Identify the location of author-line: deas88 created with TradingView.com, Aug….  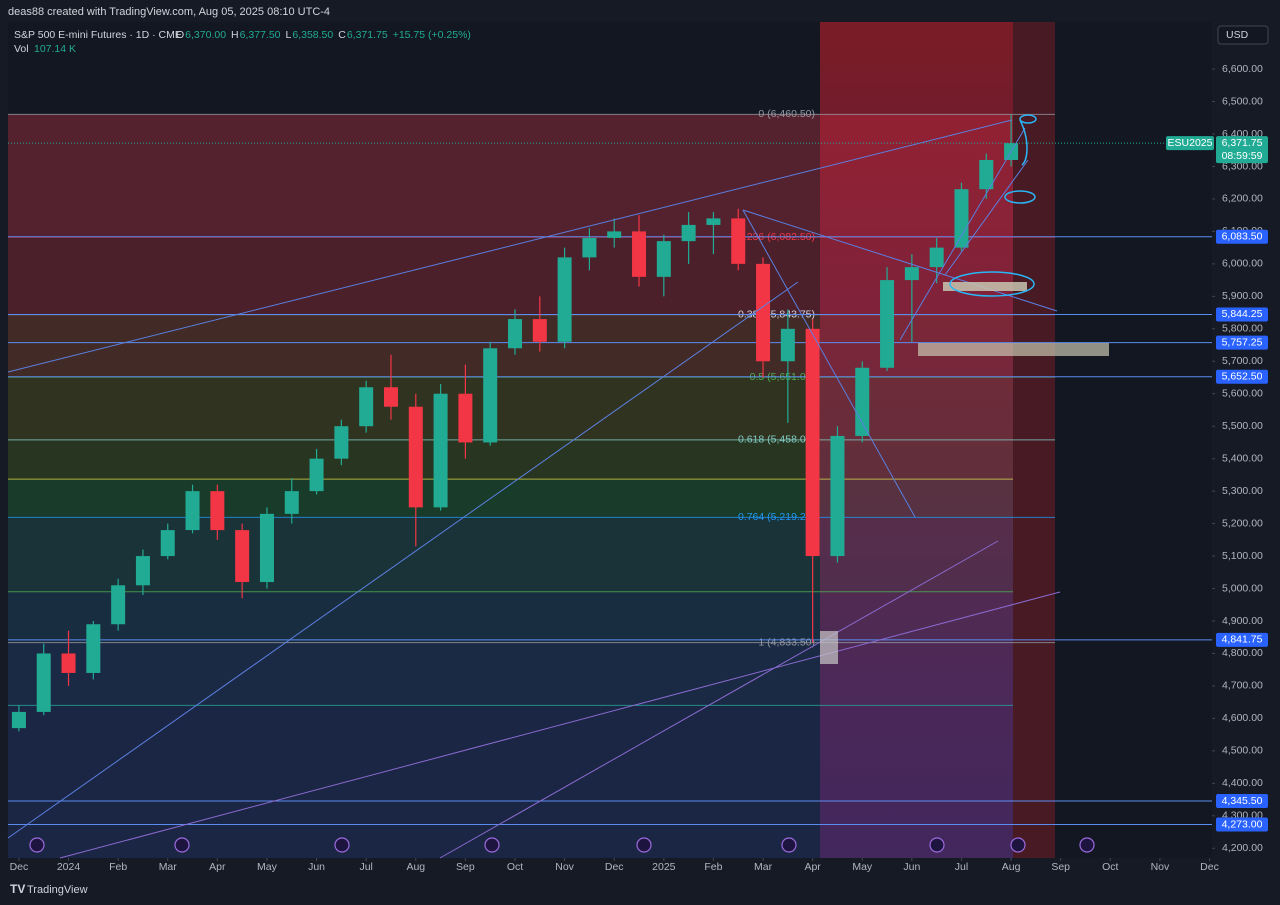
(169, 12).